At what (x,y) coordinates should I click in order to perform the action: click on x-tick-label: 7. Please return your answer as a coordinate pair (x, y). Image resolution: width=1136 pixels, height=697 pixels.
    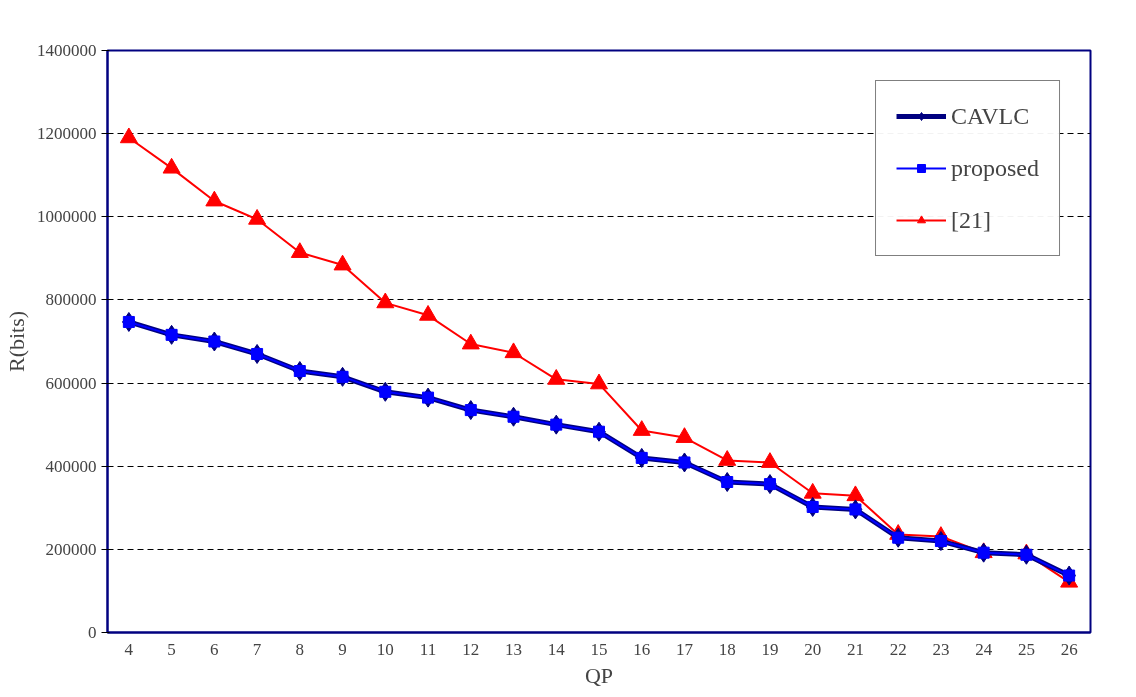
    Looking at the image, I should click on (257, 649).